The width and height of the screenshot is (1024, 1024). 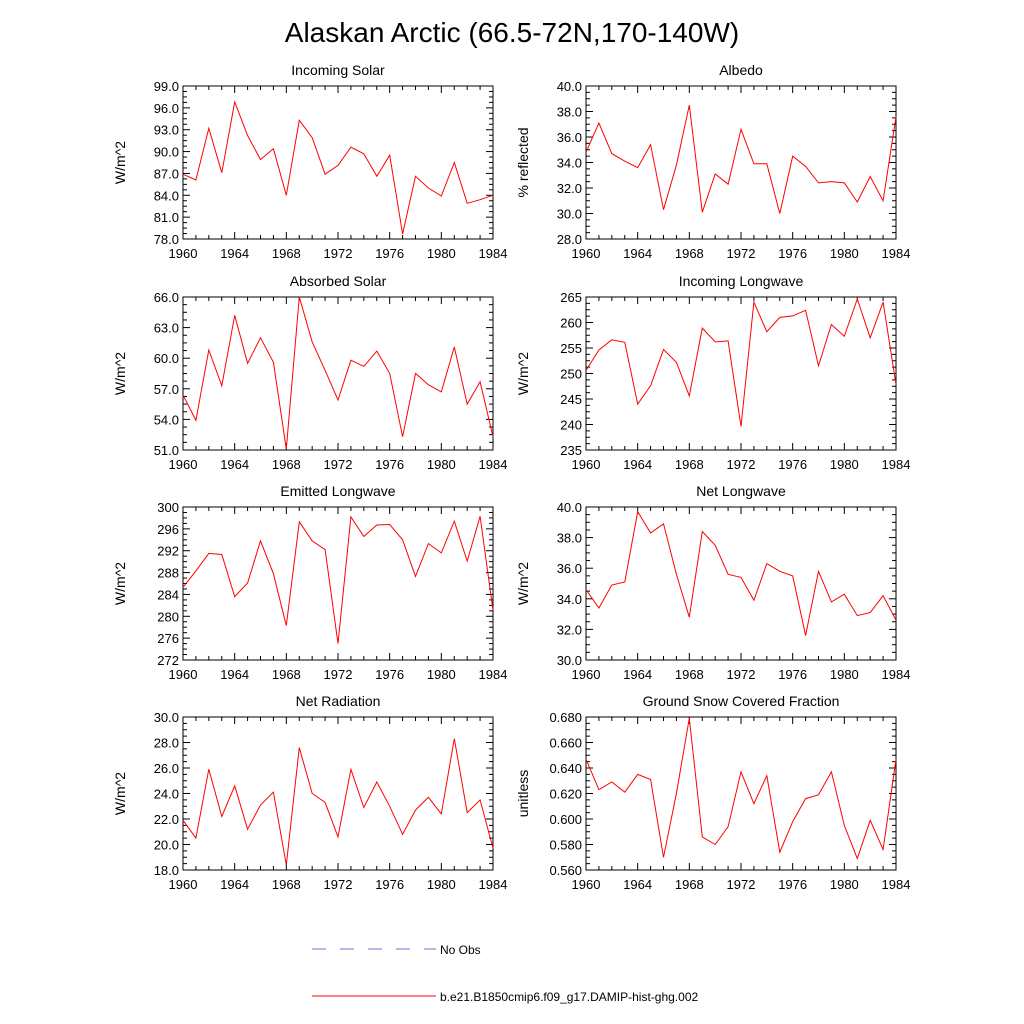 I want to click on absorbed-solar-xtick-label: 1972, so click(x=338, y=464).